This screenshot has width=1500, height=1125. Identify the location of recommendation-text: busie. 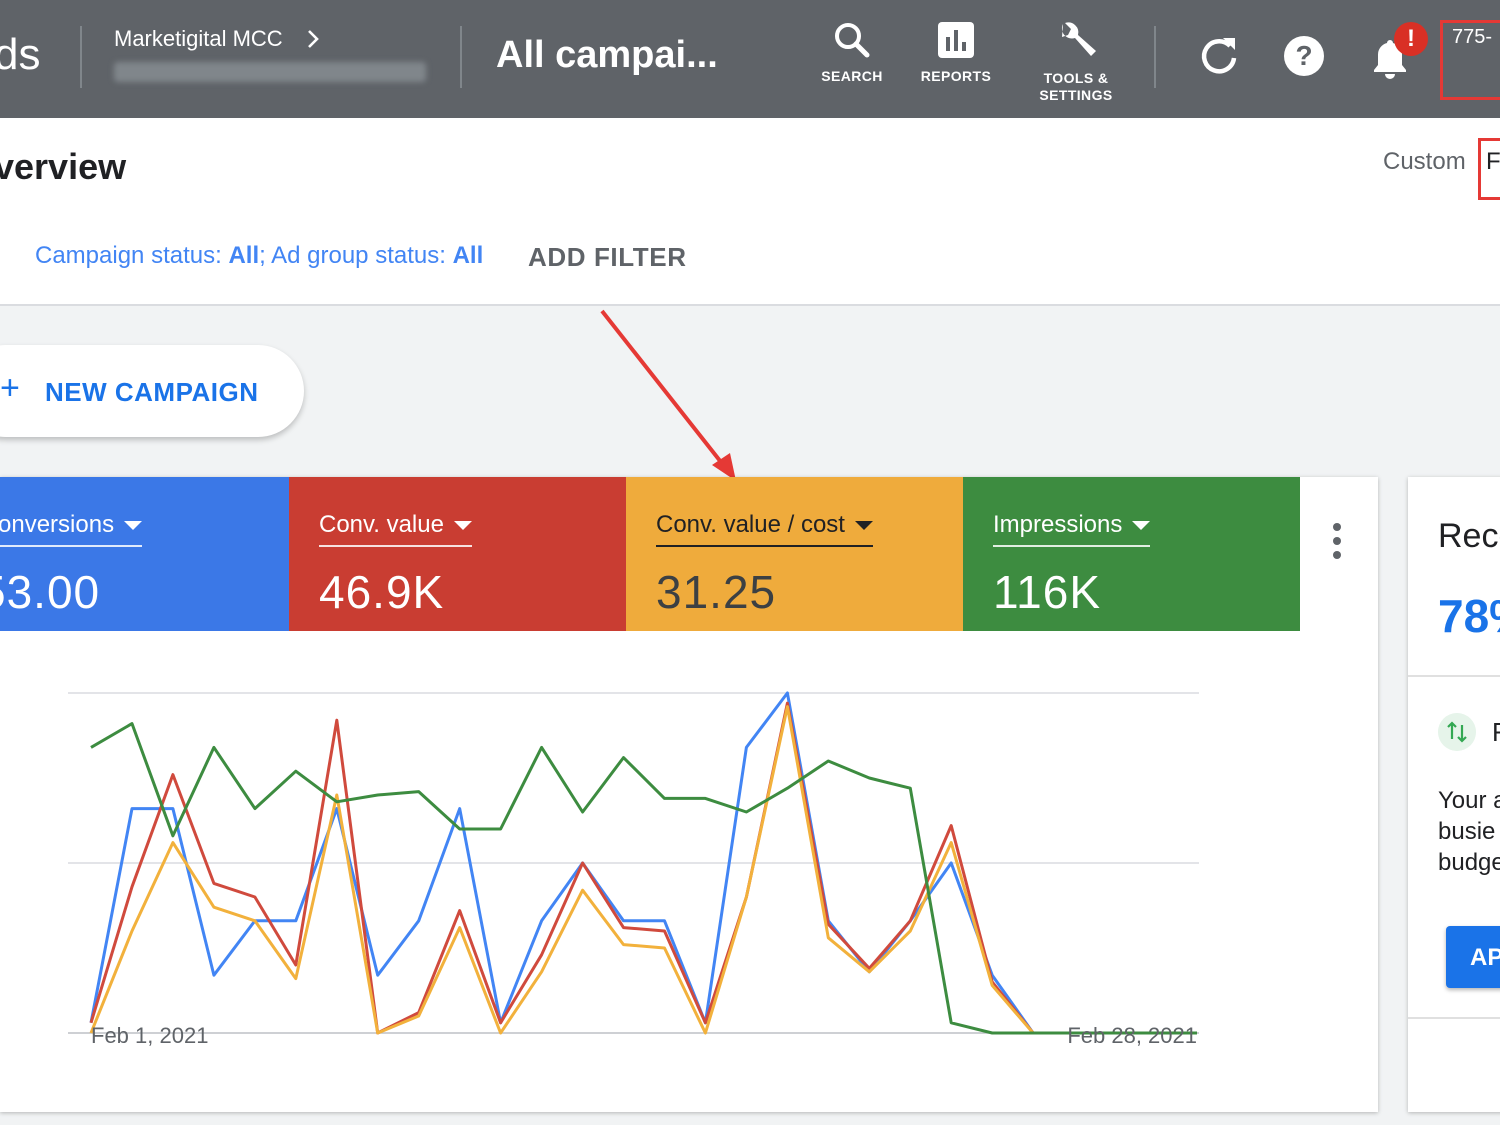
(1467, 831).